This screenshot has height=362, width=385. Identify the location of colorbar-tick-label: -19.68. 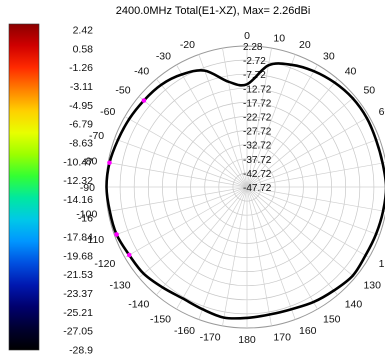
(78, 256).